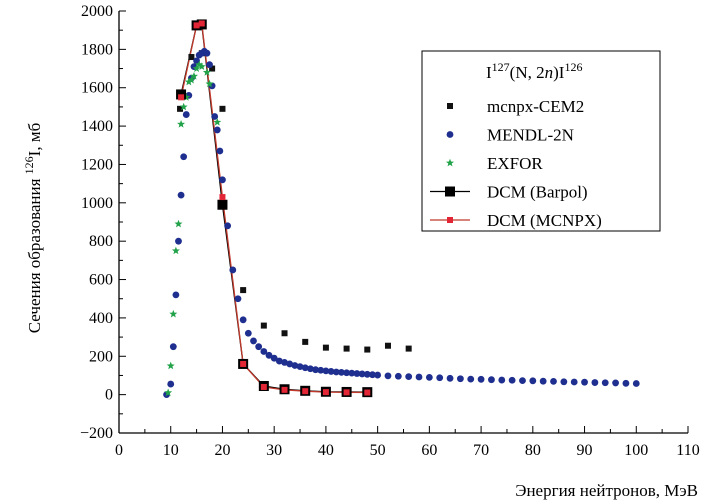 The width and height of the screenshot is (710, 504). I want to click on y-tick-label: −200, so click(96, 433).